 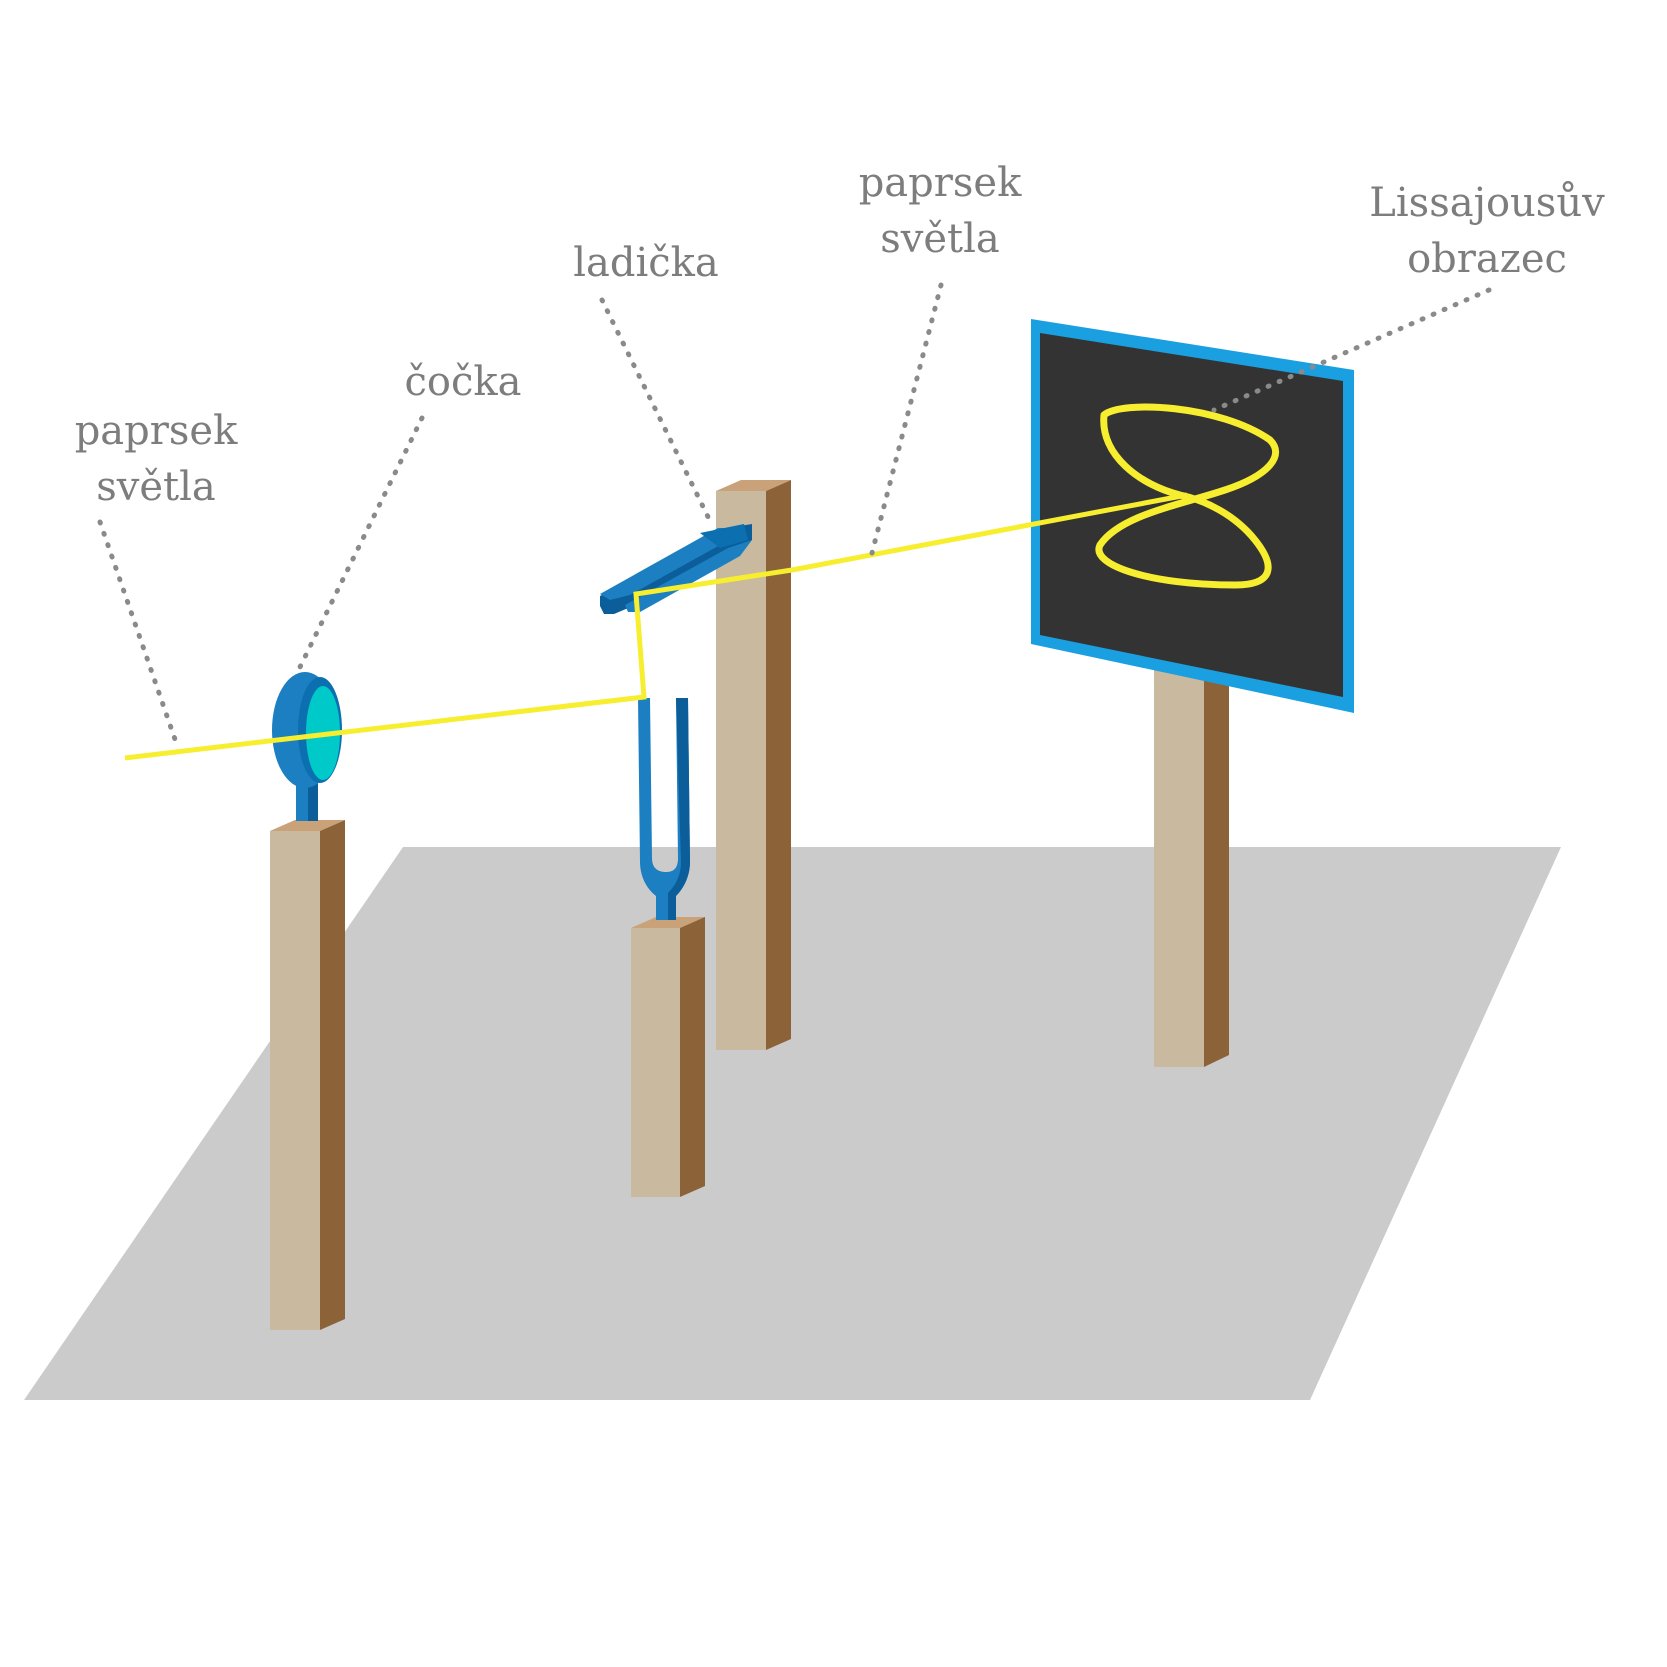 I want to click on label-beam-right: paprsek světla, so click(x=940, y=211).